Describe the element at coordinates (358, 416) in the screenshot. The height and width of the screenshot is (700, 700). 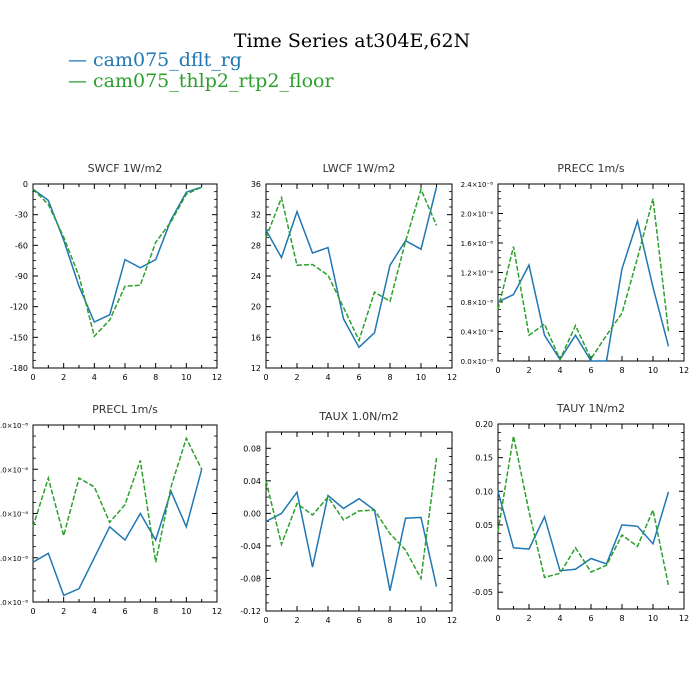
I see `panel-title: TAUX 1.0N/m2` at that location.